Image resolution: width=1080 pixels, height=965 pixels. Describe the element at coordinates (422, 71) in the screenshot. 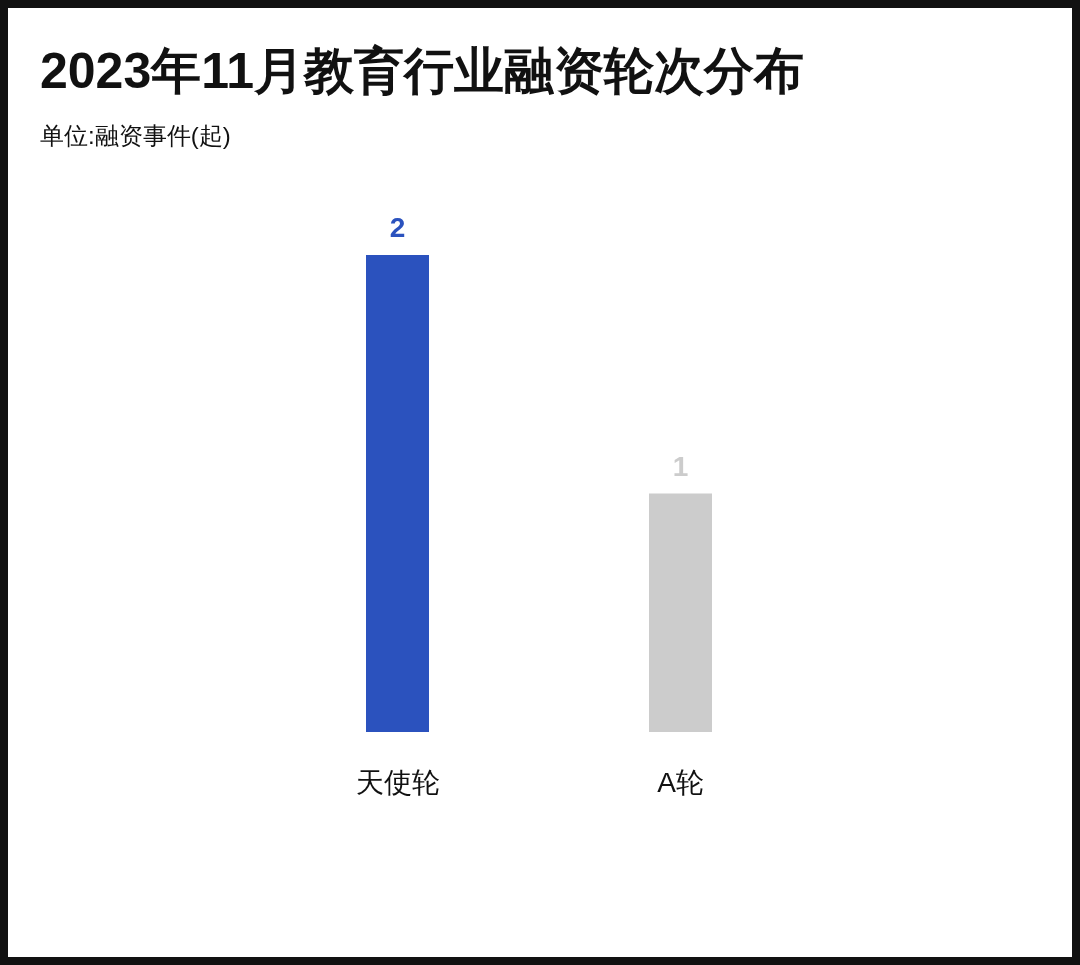

I see `chart-title: 2023年11月教育行业融资轮次分布` at that location.